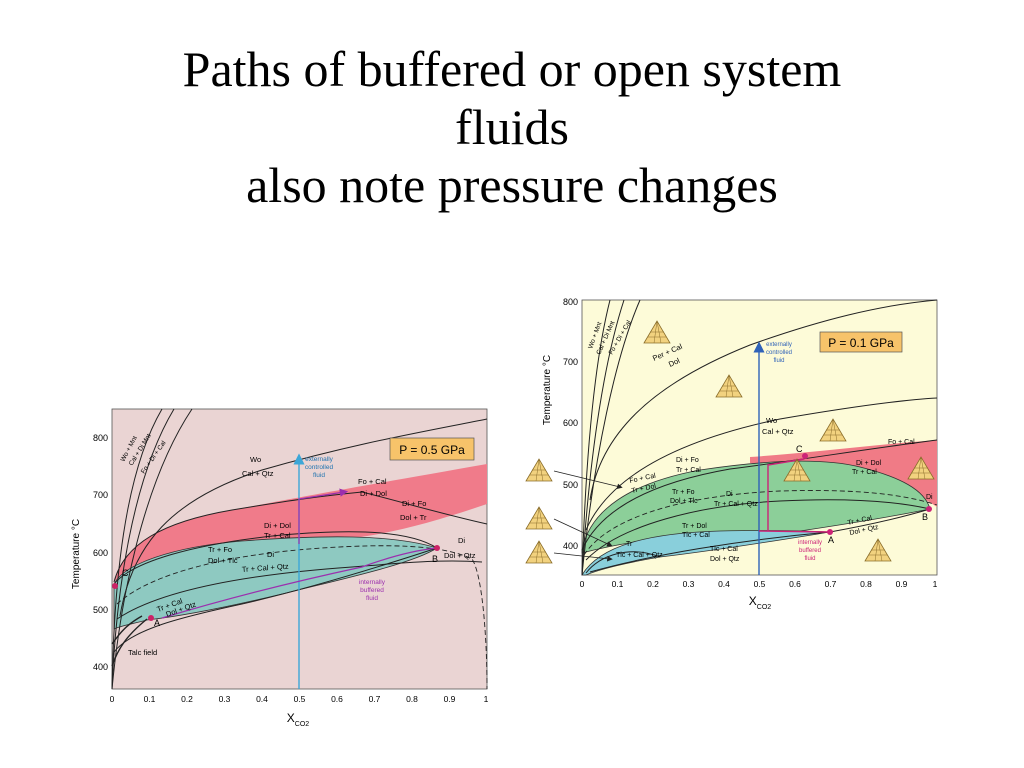 This screenshot has width=1024, height=768. Describe the element at coordinates (570, 362) in the screenshot. I see `y-tick-label: 700` at that location.